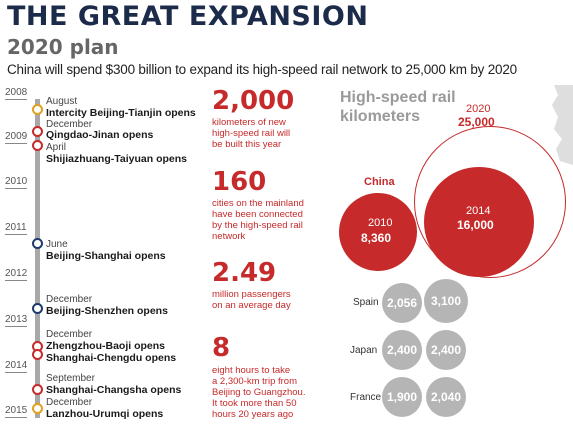 The width and height of the screenshot is (573, 439). What do you see at coordinates (105, 414) in the screenshot?
I see `event-name: Lanzhou-Urumqi opens` at bounding box center [105, 414].